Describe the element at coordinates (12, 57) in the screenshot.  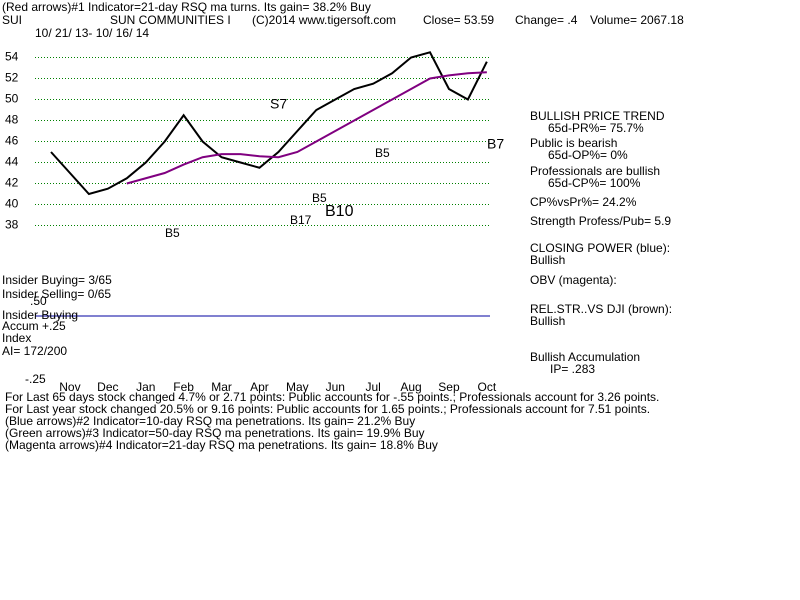
I see `y-tick-label: 54` at that location.